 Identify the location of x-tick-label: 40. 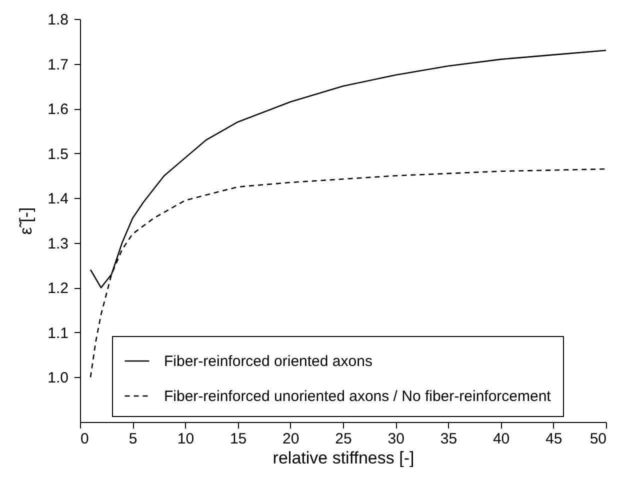
(501, 439).